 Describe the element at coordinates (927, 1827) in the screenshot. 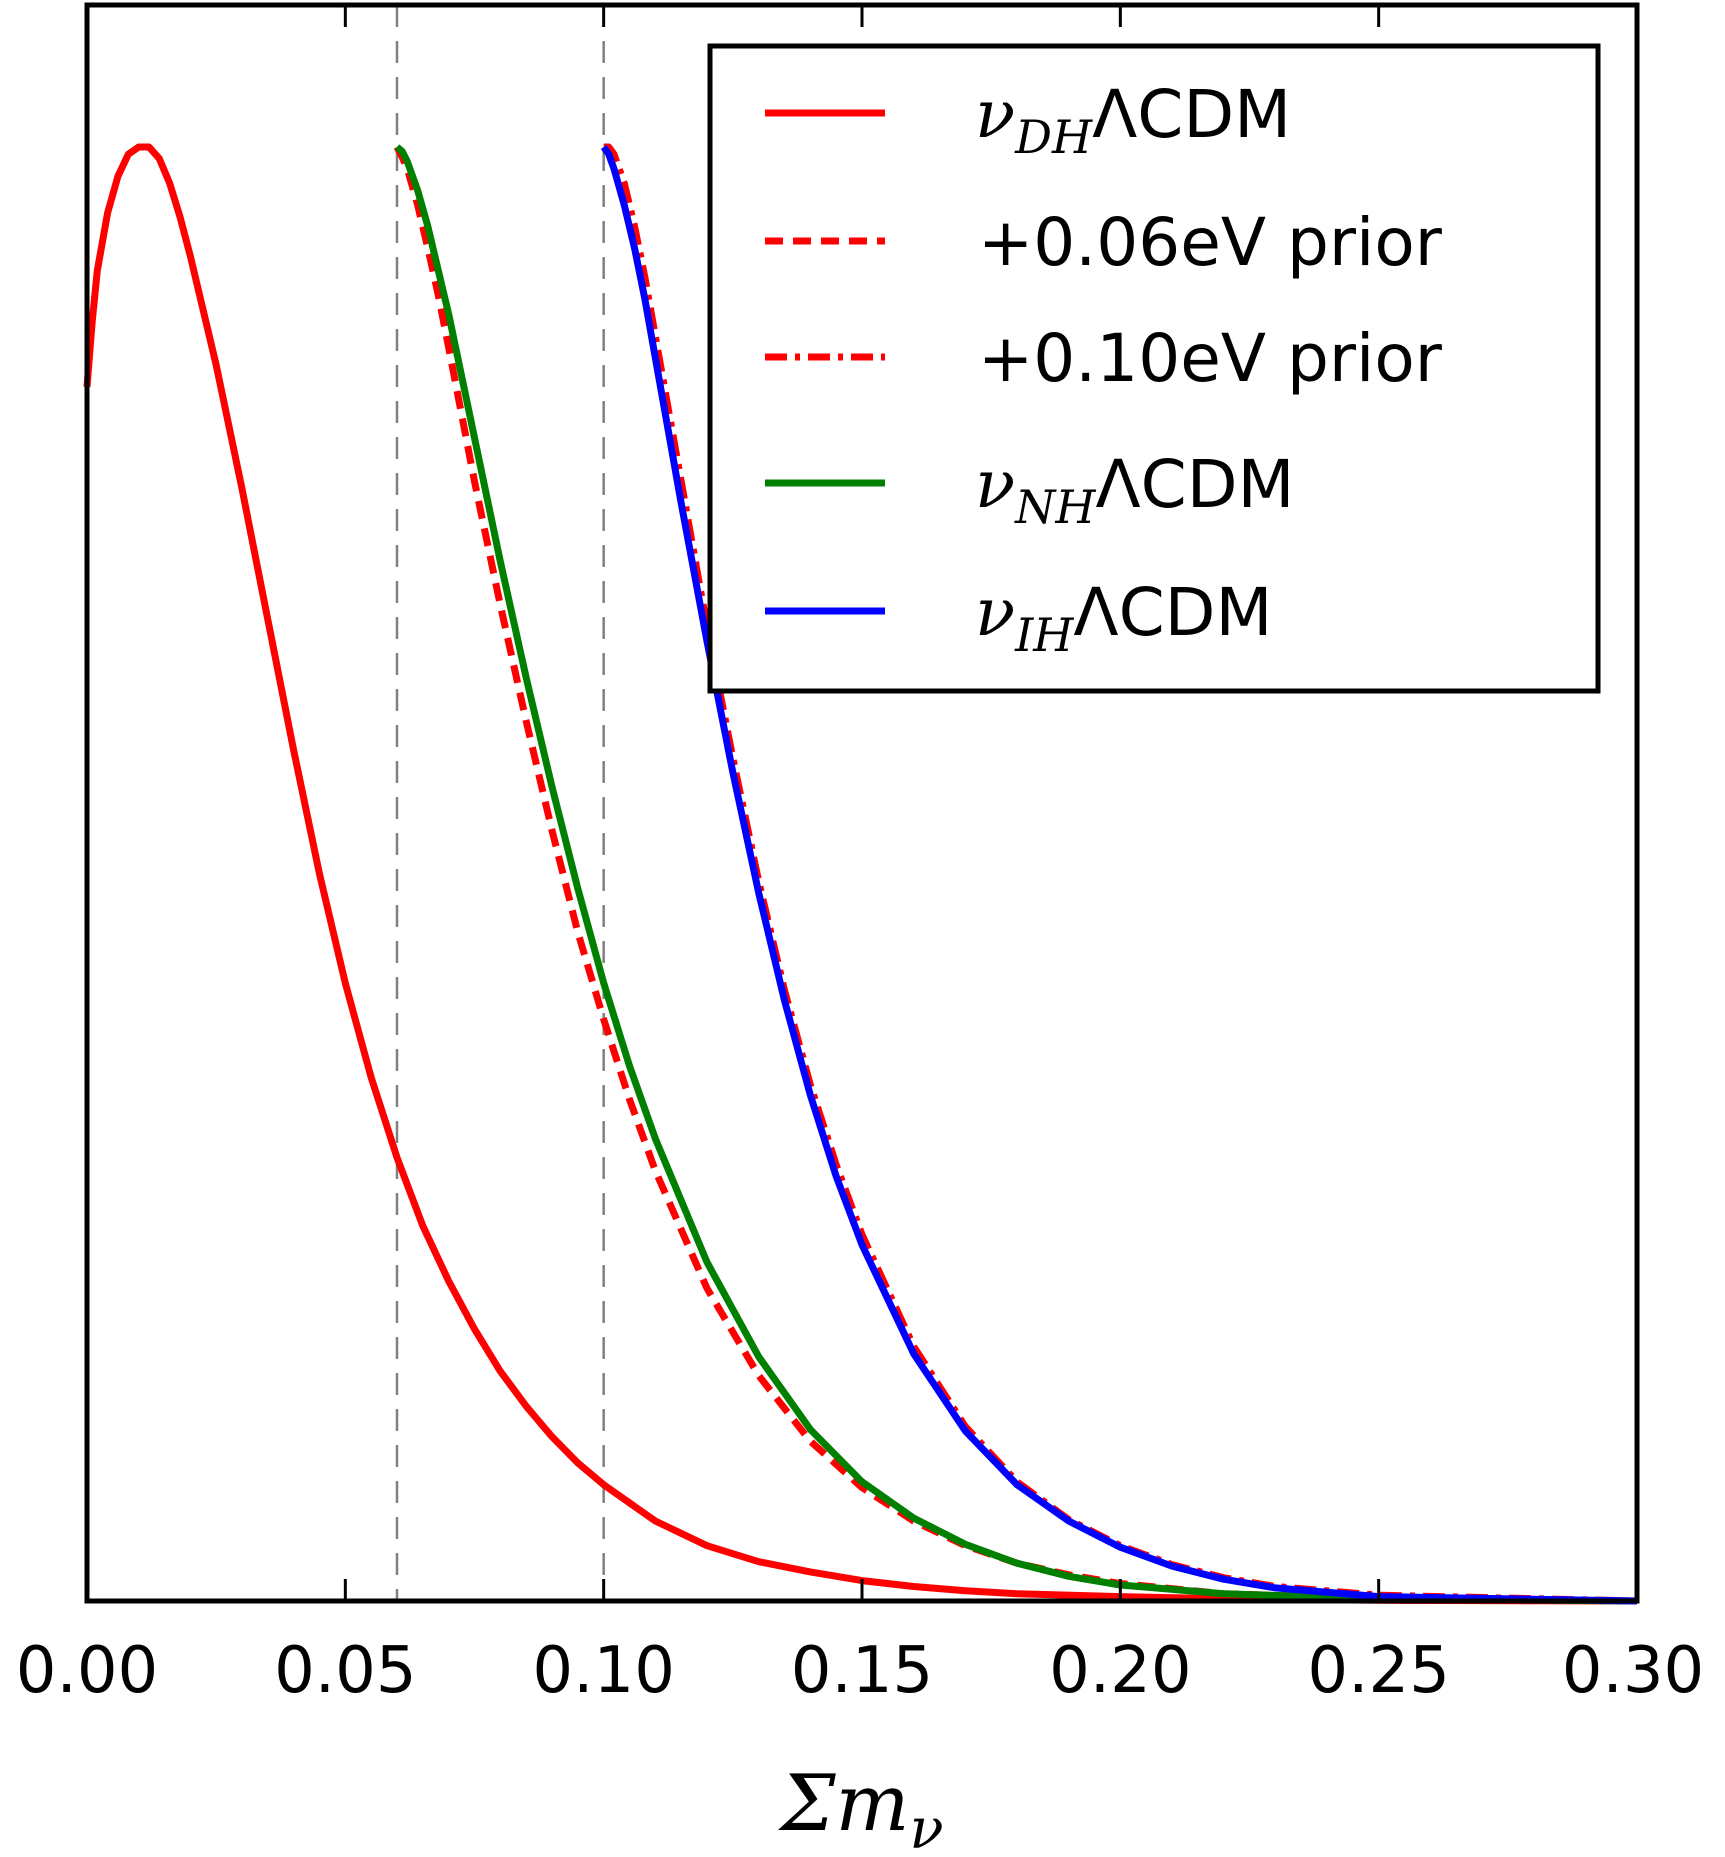

I see `x-axis-label-subscript: ν` at that location.